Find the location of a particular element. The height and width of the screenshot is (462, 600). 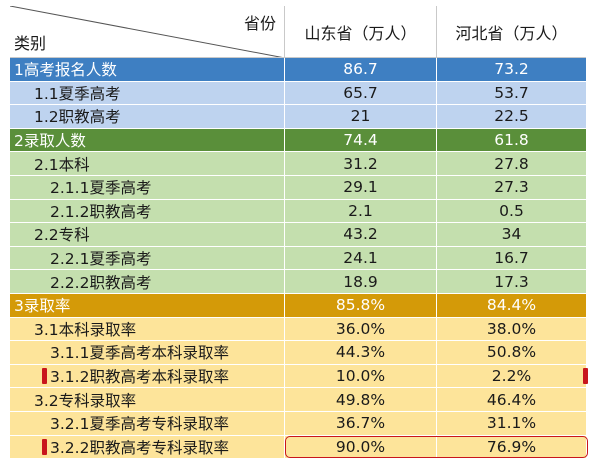

shandong-value: 29.1 is located at coordinates (361, 187).